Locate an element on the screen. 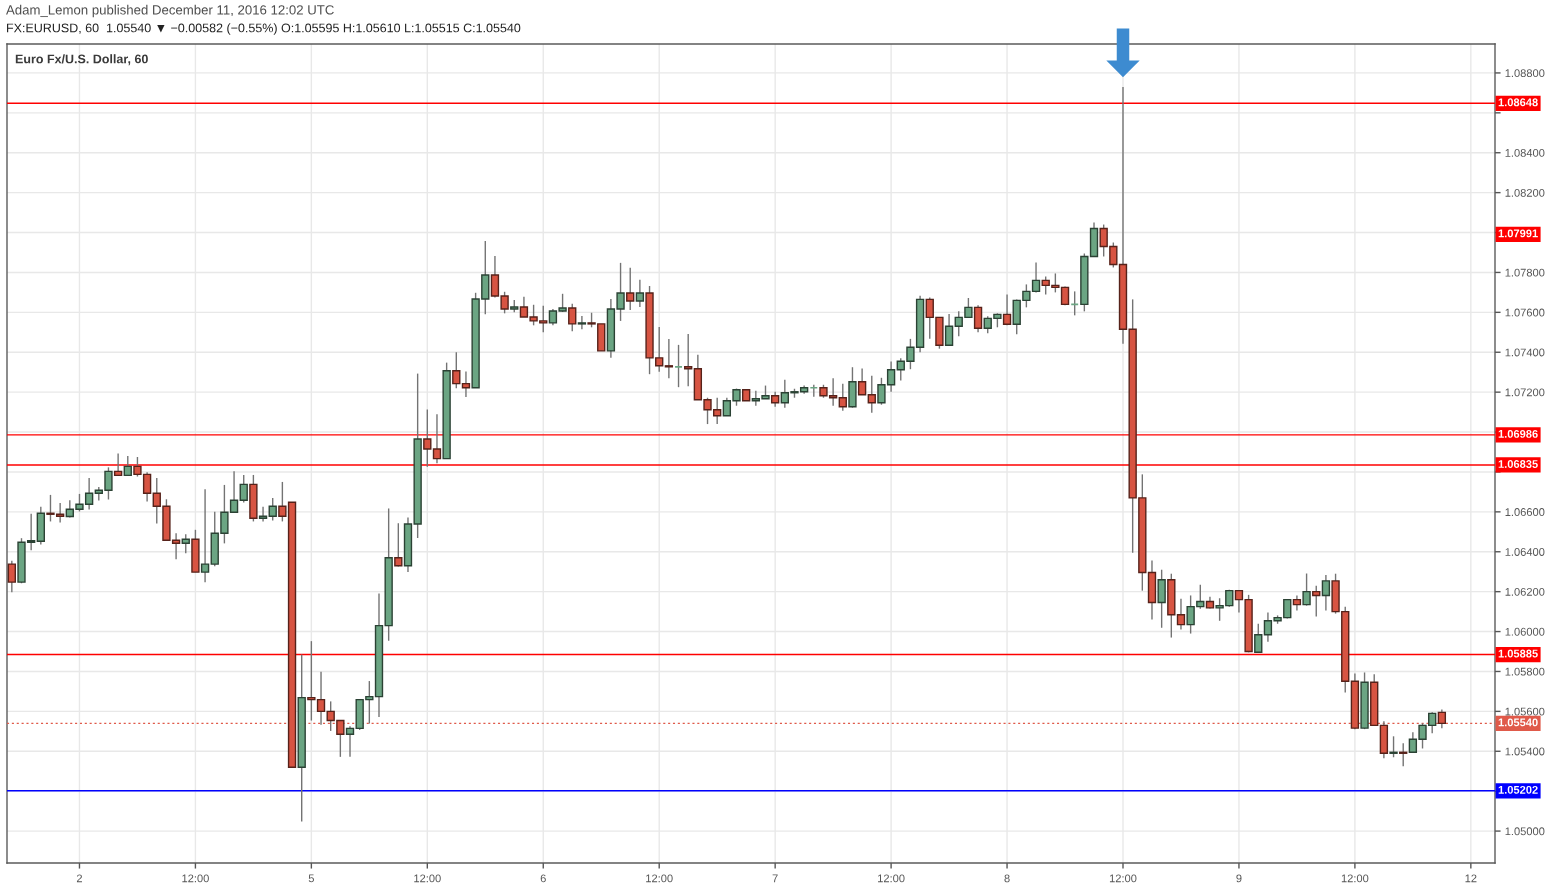 This screenshot has height=890, width=1552. y-tick-label: 1.05400 is located at coordinates (1525, 751).